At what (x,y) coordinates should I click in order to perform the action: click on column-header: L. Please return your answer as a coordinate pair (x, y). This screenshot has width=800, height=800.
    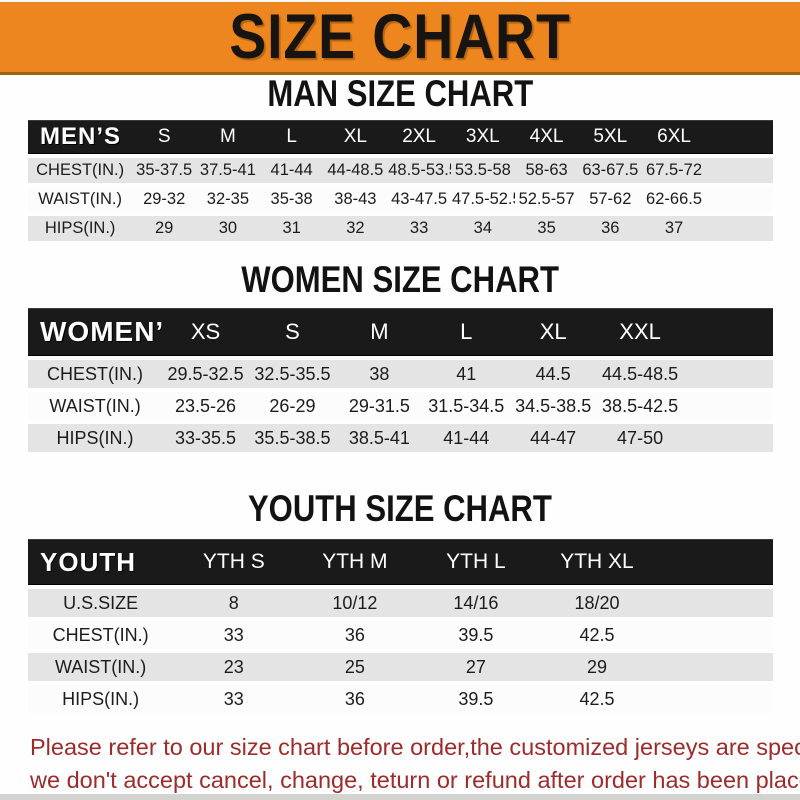
    Looking at the image, I should click on (466, 332).